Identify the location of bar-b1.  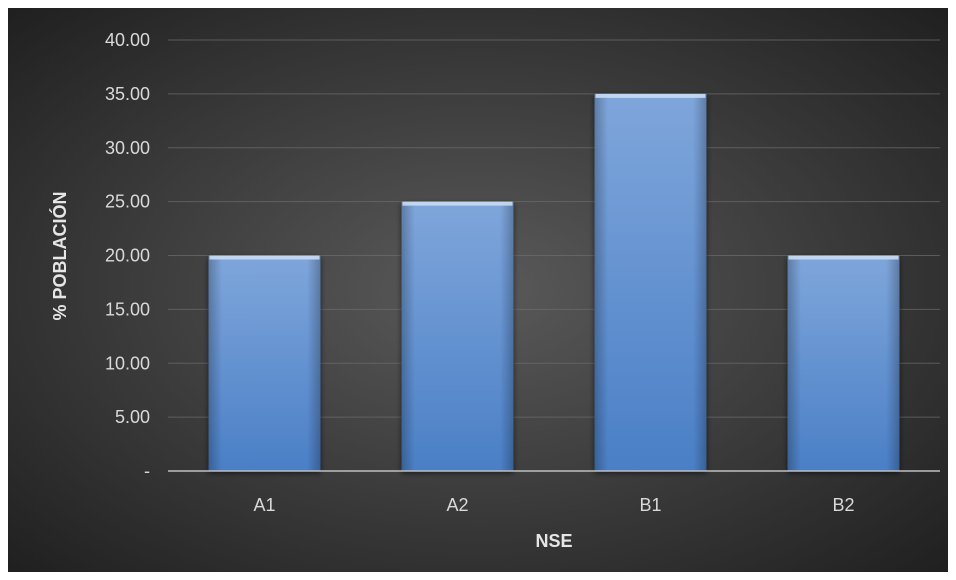
(650, 282).